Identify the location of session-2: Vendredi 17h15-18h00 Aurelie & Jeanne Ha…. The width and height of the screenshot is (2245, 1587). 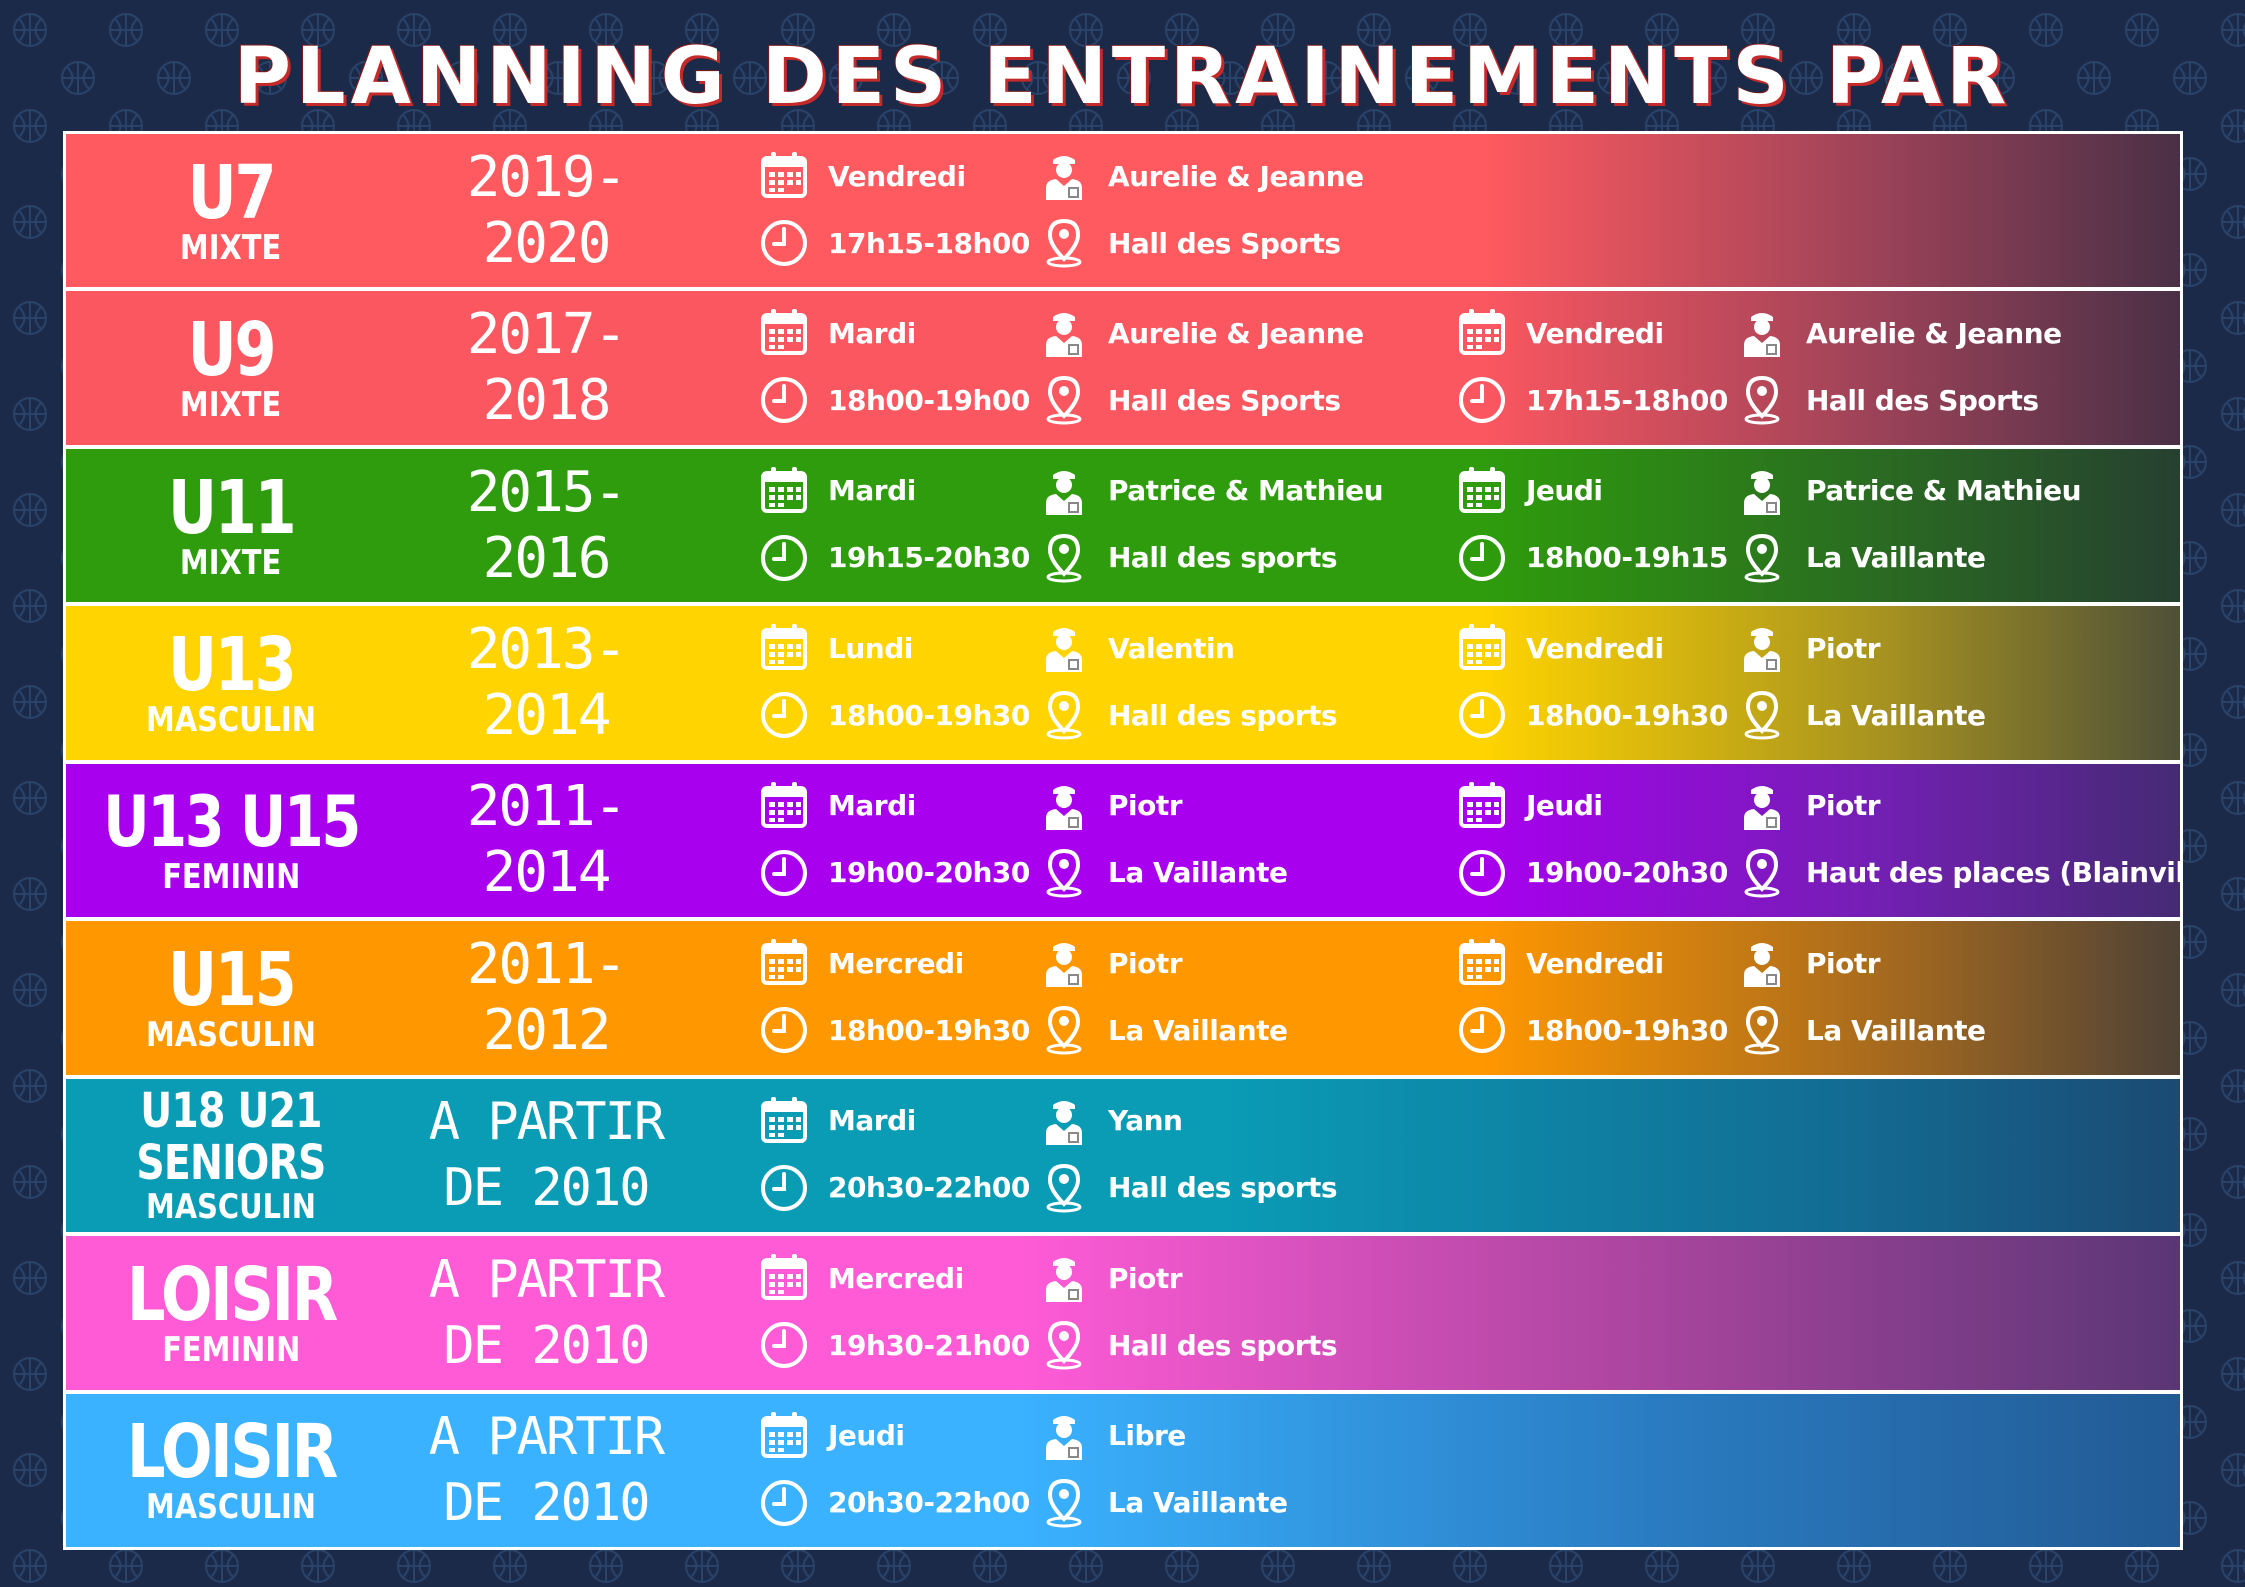
(1796, 367).